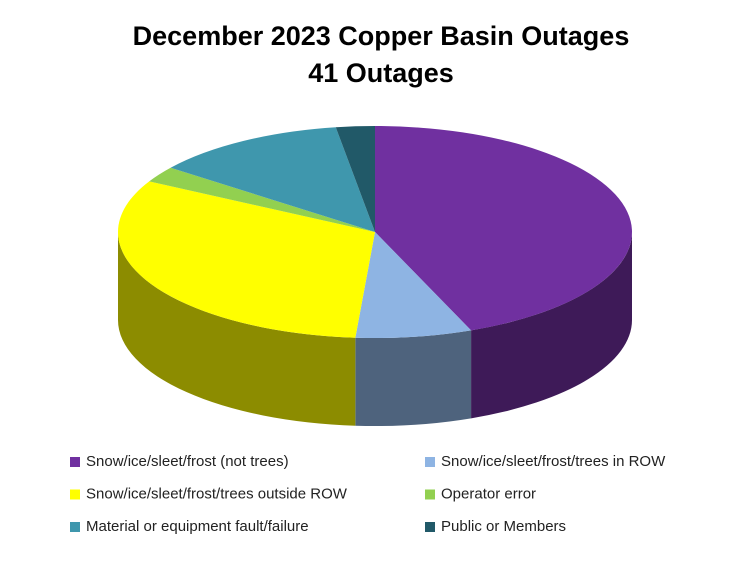  I want to click on legend-label: Public or Members, so click(503, 526).